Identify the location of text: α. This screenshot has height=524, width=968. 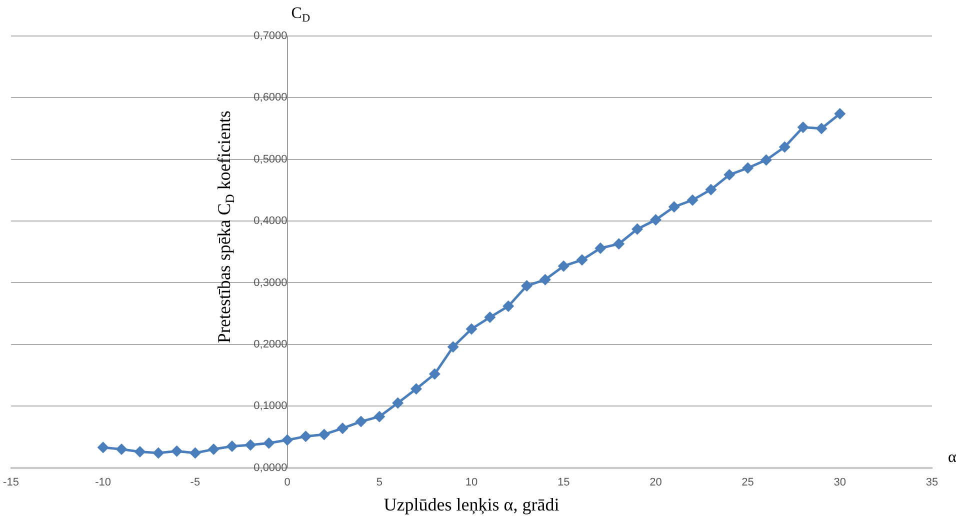
(952, 457).